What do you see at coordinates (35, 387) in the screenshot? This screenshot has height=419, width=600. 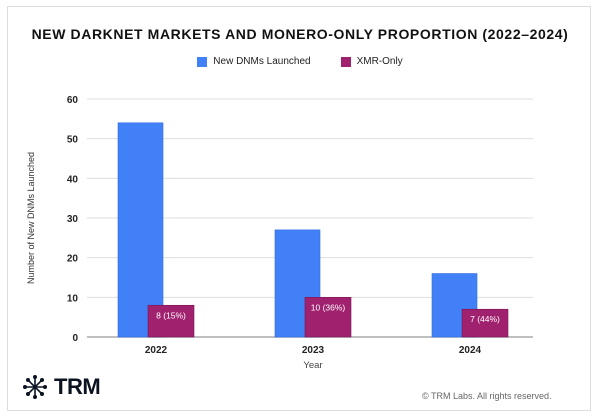 I see `trm-logo-icon` at bounding box center [35, 387].